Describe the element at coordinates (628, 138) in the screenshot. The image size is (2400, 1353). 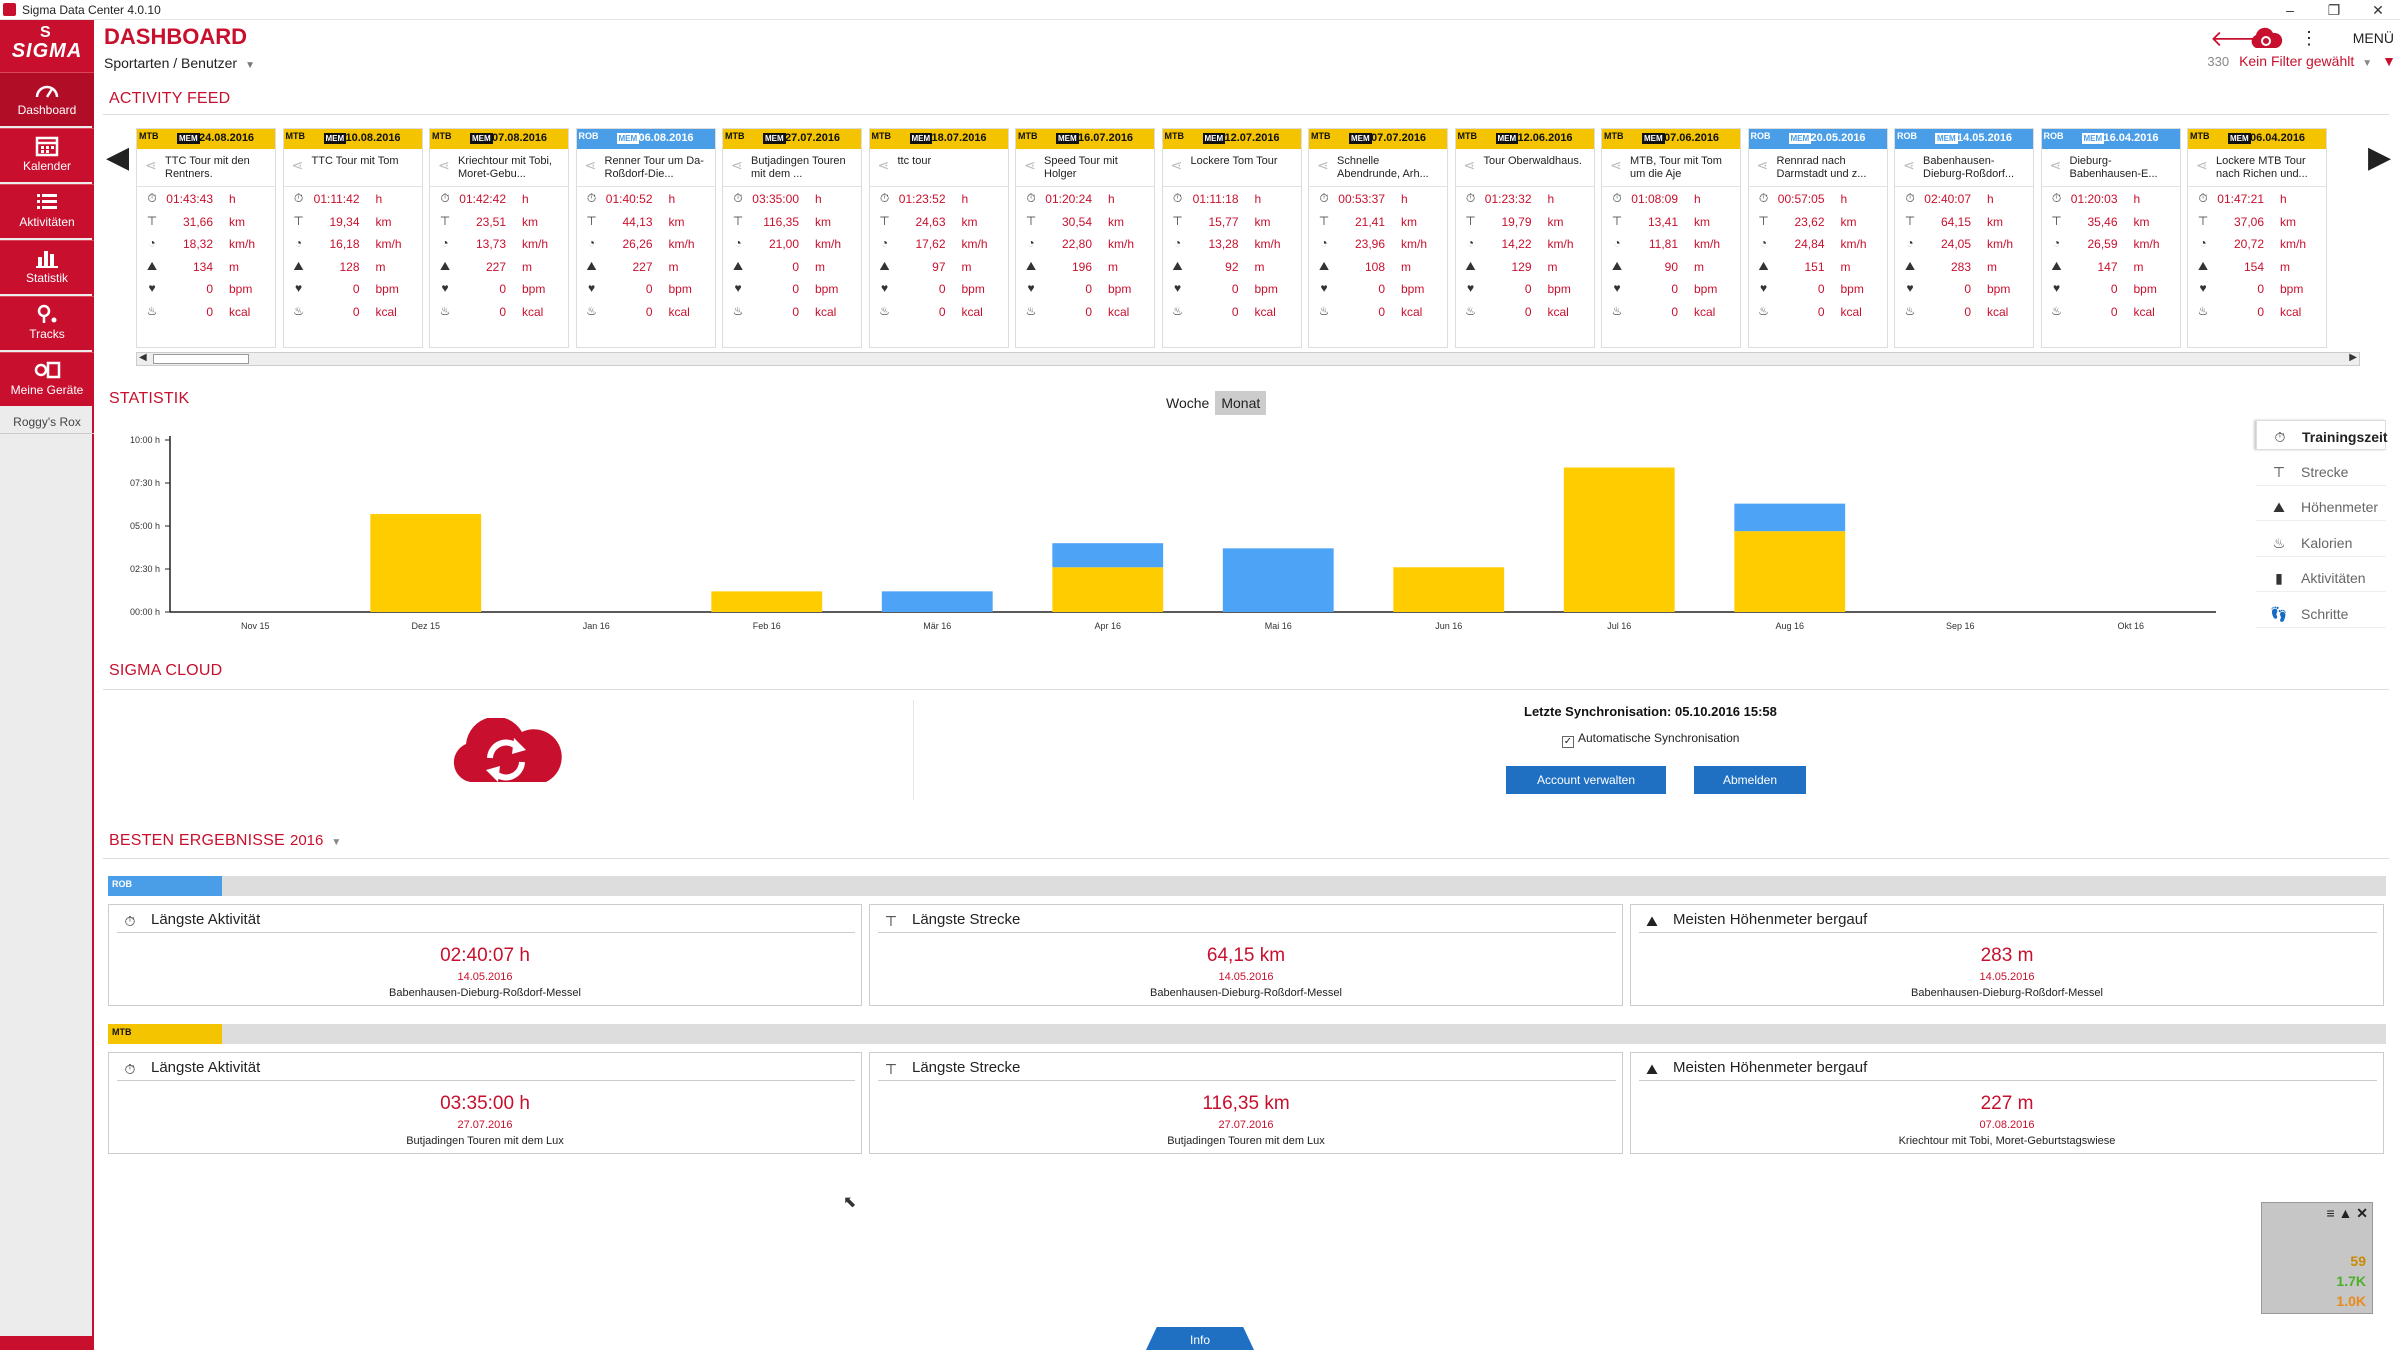
I see `memory-badge: MEM` at that location.